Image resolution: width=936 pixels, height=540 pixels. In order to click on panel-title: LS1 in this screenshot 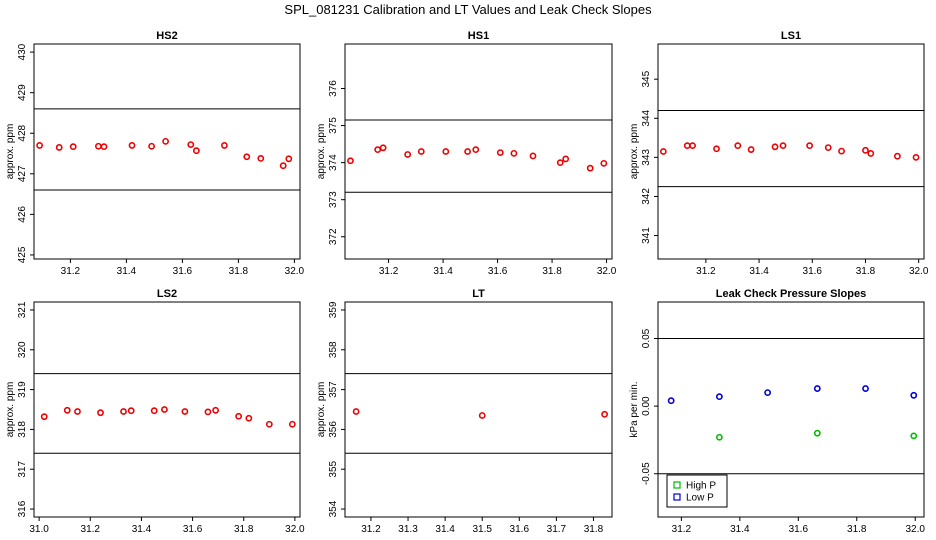, I will do `click(791, 36)`.